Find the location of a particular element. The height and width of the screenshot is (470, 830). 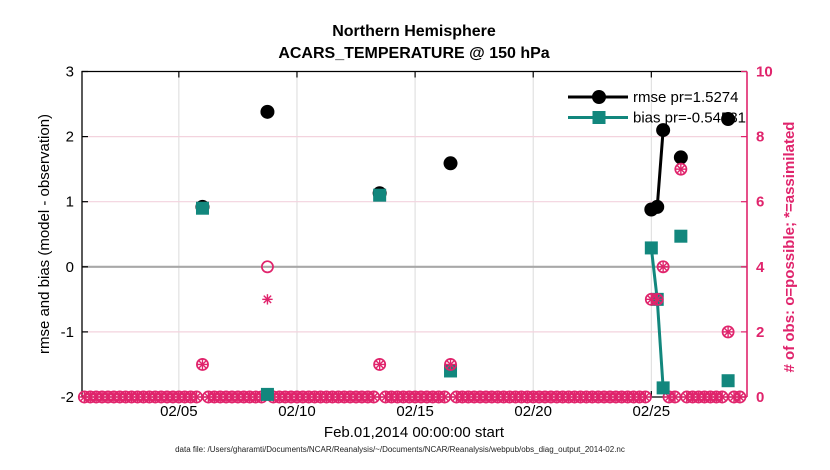

y-axis-label-left: rmse and bias (model - observation) is located at coordinates (44, 234).